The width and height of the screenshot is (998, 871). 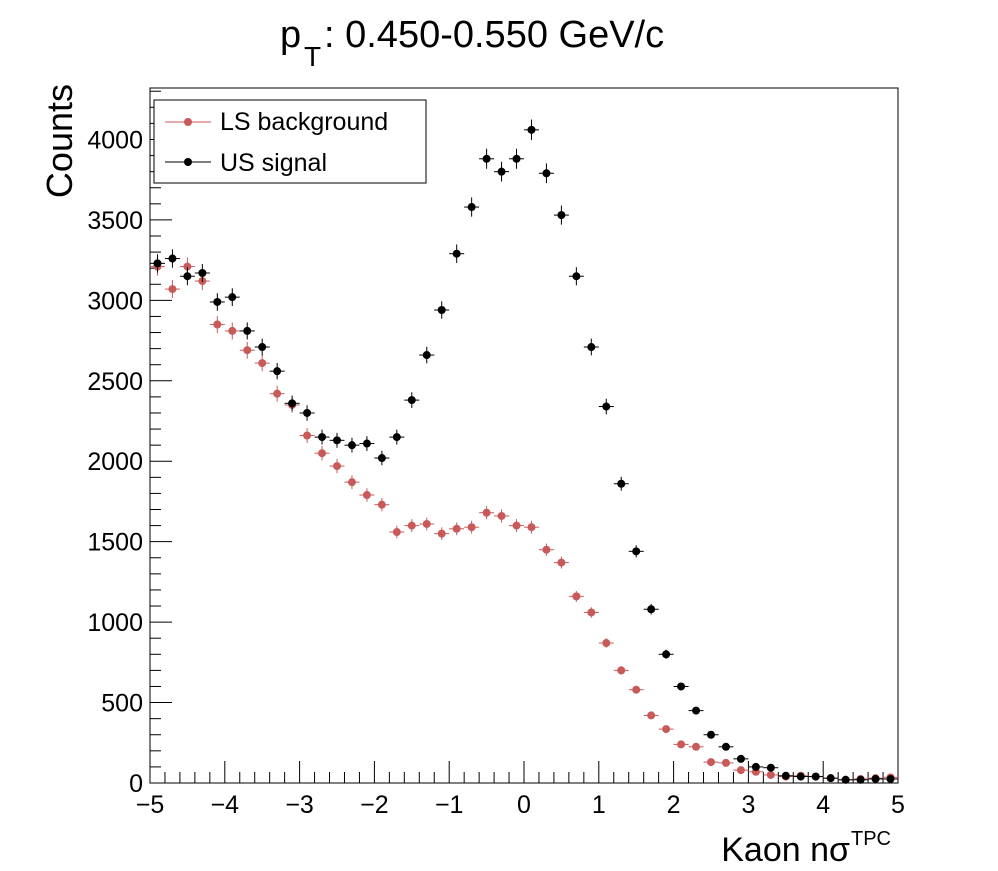 I want to click on legend-marker-us, so click(x=188, y=162).